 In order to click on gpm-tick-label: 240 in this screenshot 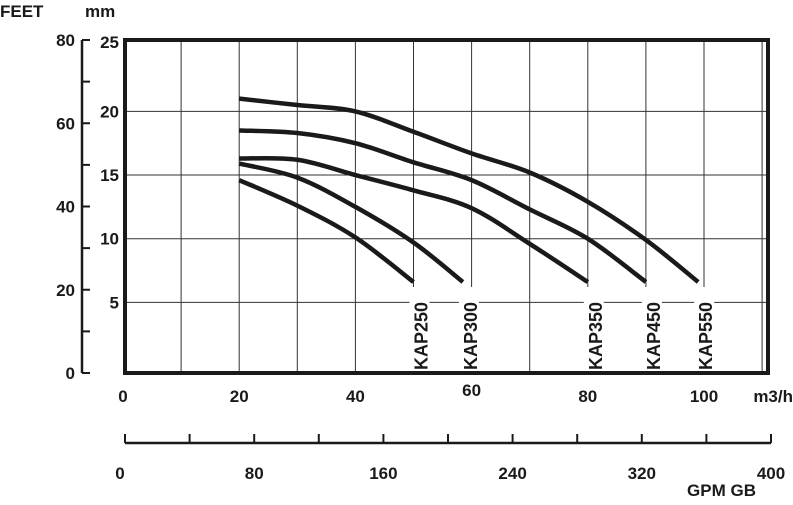, I will do `click(512, 473)`.